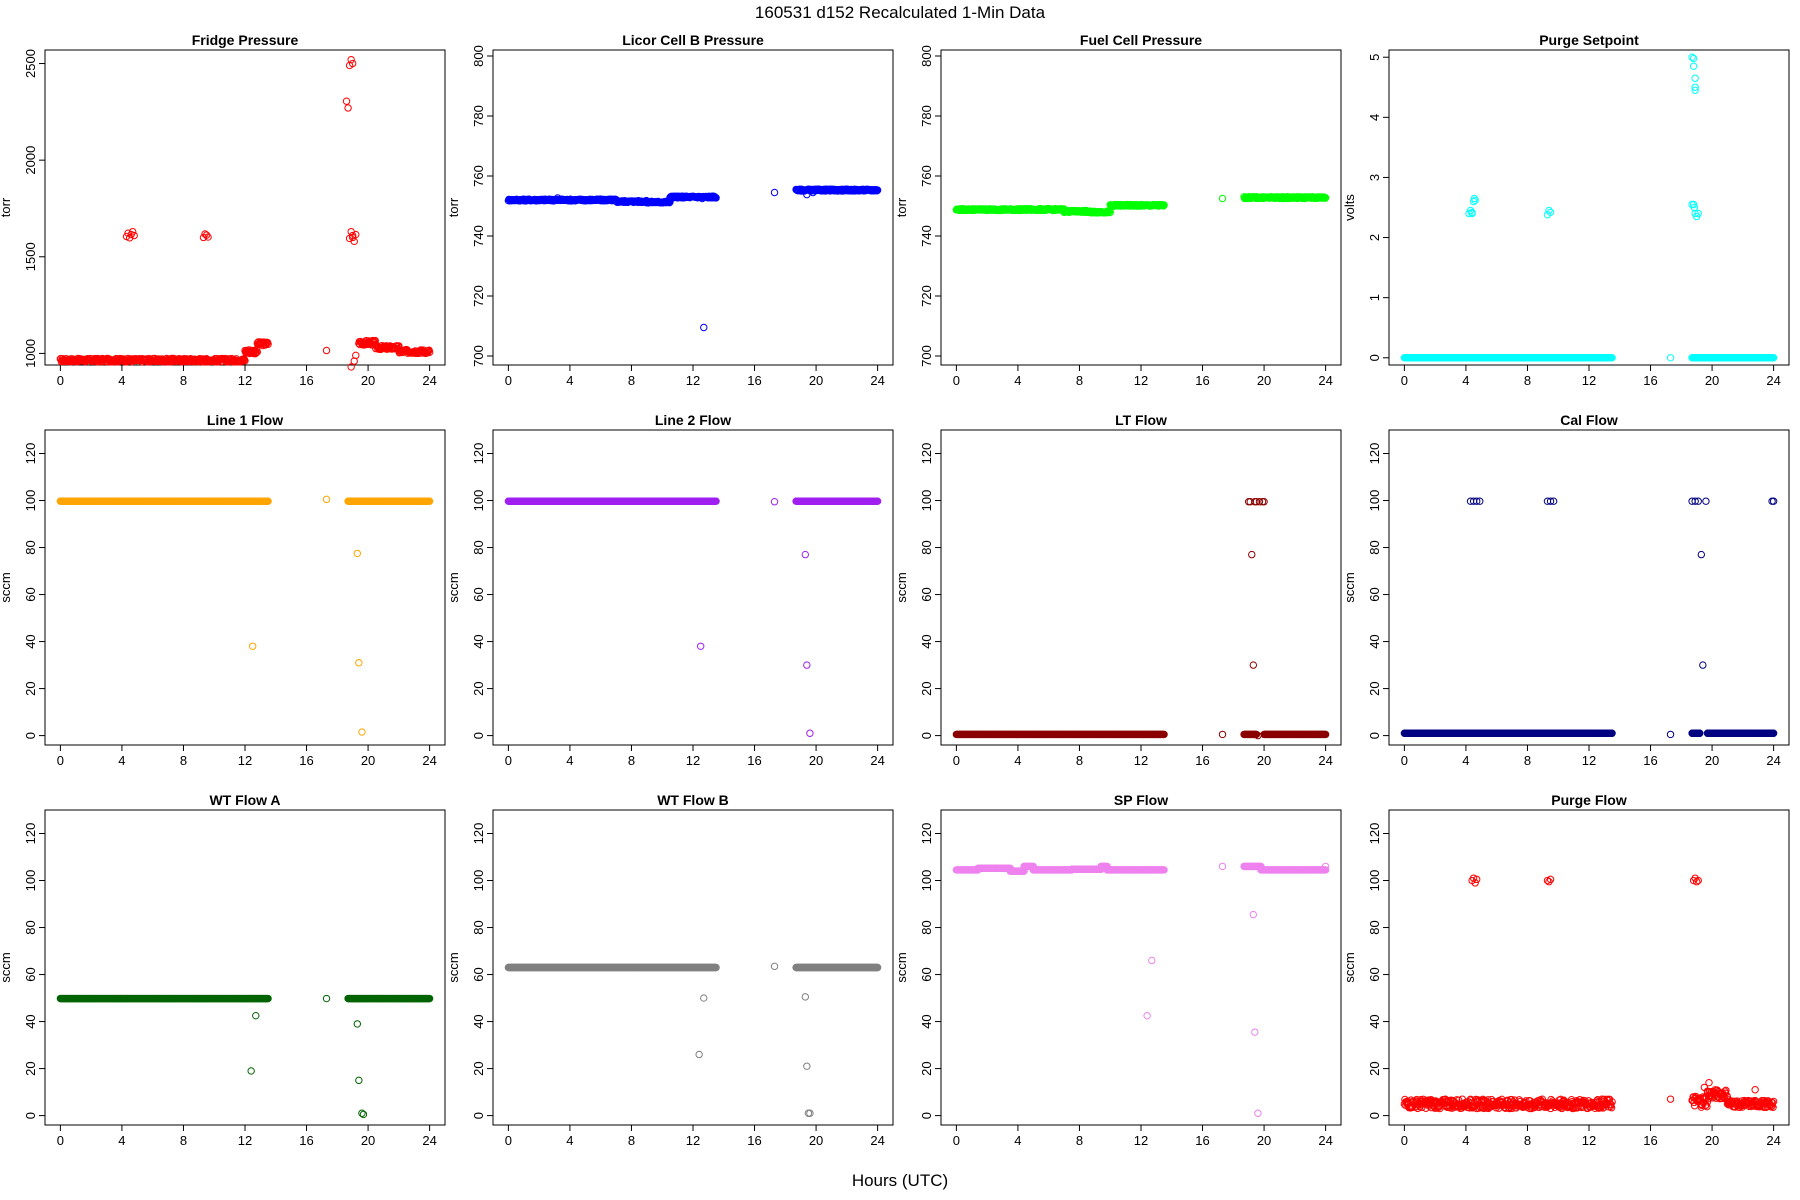 Image resolution: width=1800 pixels, height=1200 pixels. I want to click on y-tick-label: 700, so click(478, 356).